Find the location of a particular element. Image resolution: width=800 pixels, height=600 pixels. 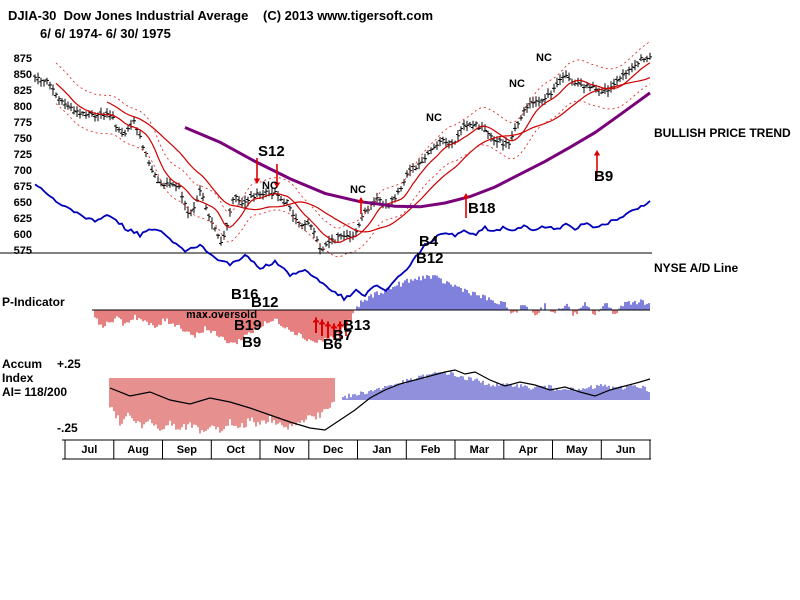

copyright-text: (C) 2013 www.tigersoft.com is located at coordinates (348, 15).